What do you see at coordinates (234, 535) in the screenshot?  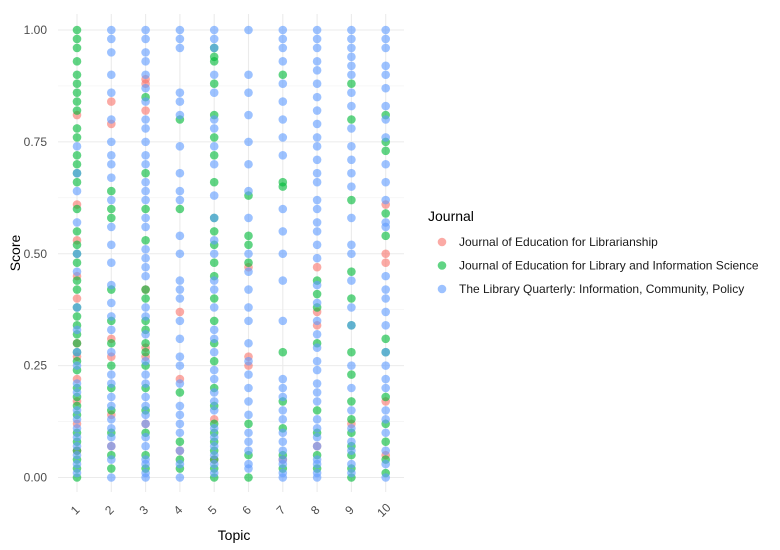 I see `x-axis-title: Topic` at bounding box center [234, 535].